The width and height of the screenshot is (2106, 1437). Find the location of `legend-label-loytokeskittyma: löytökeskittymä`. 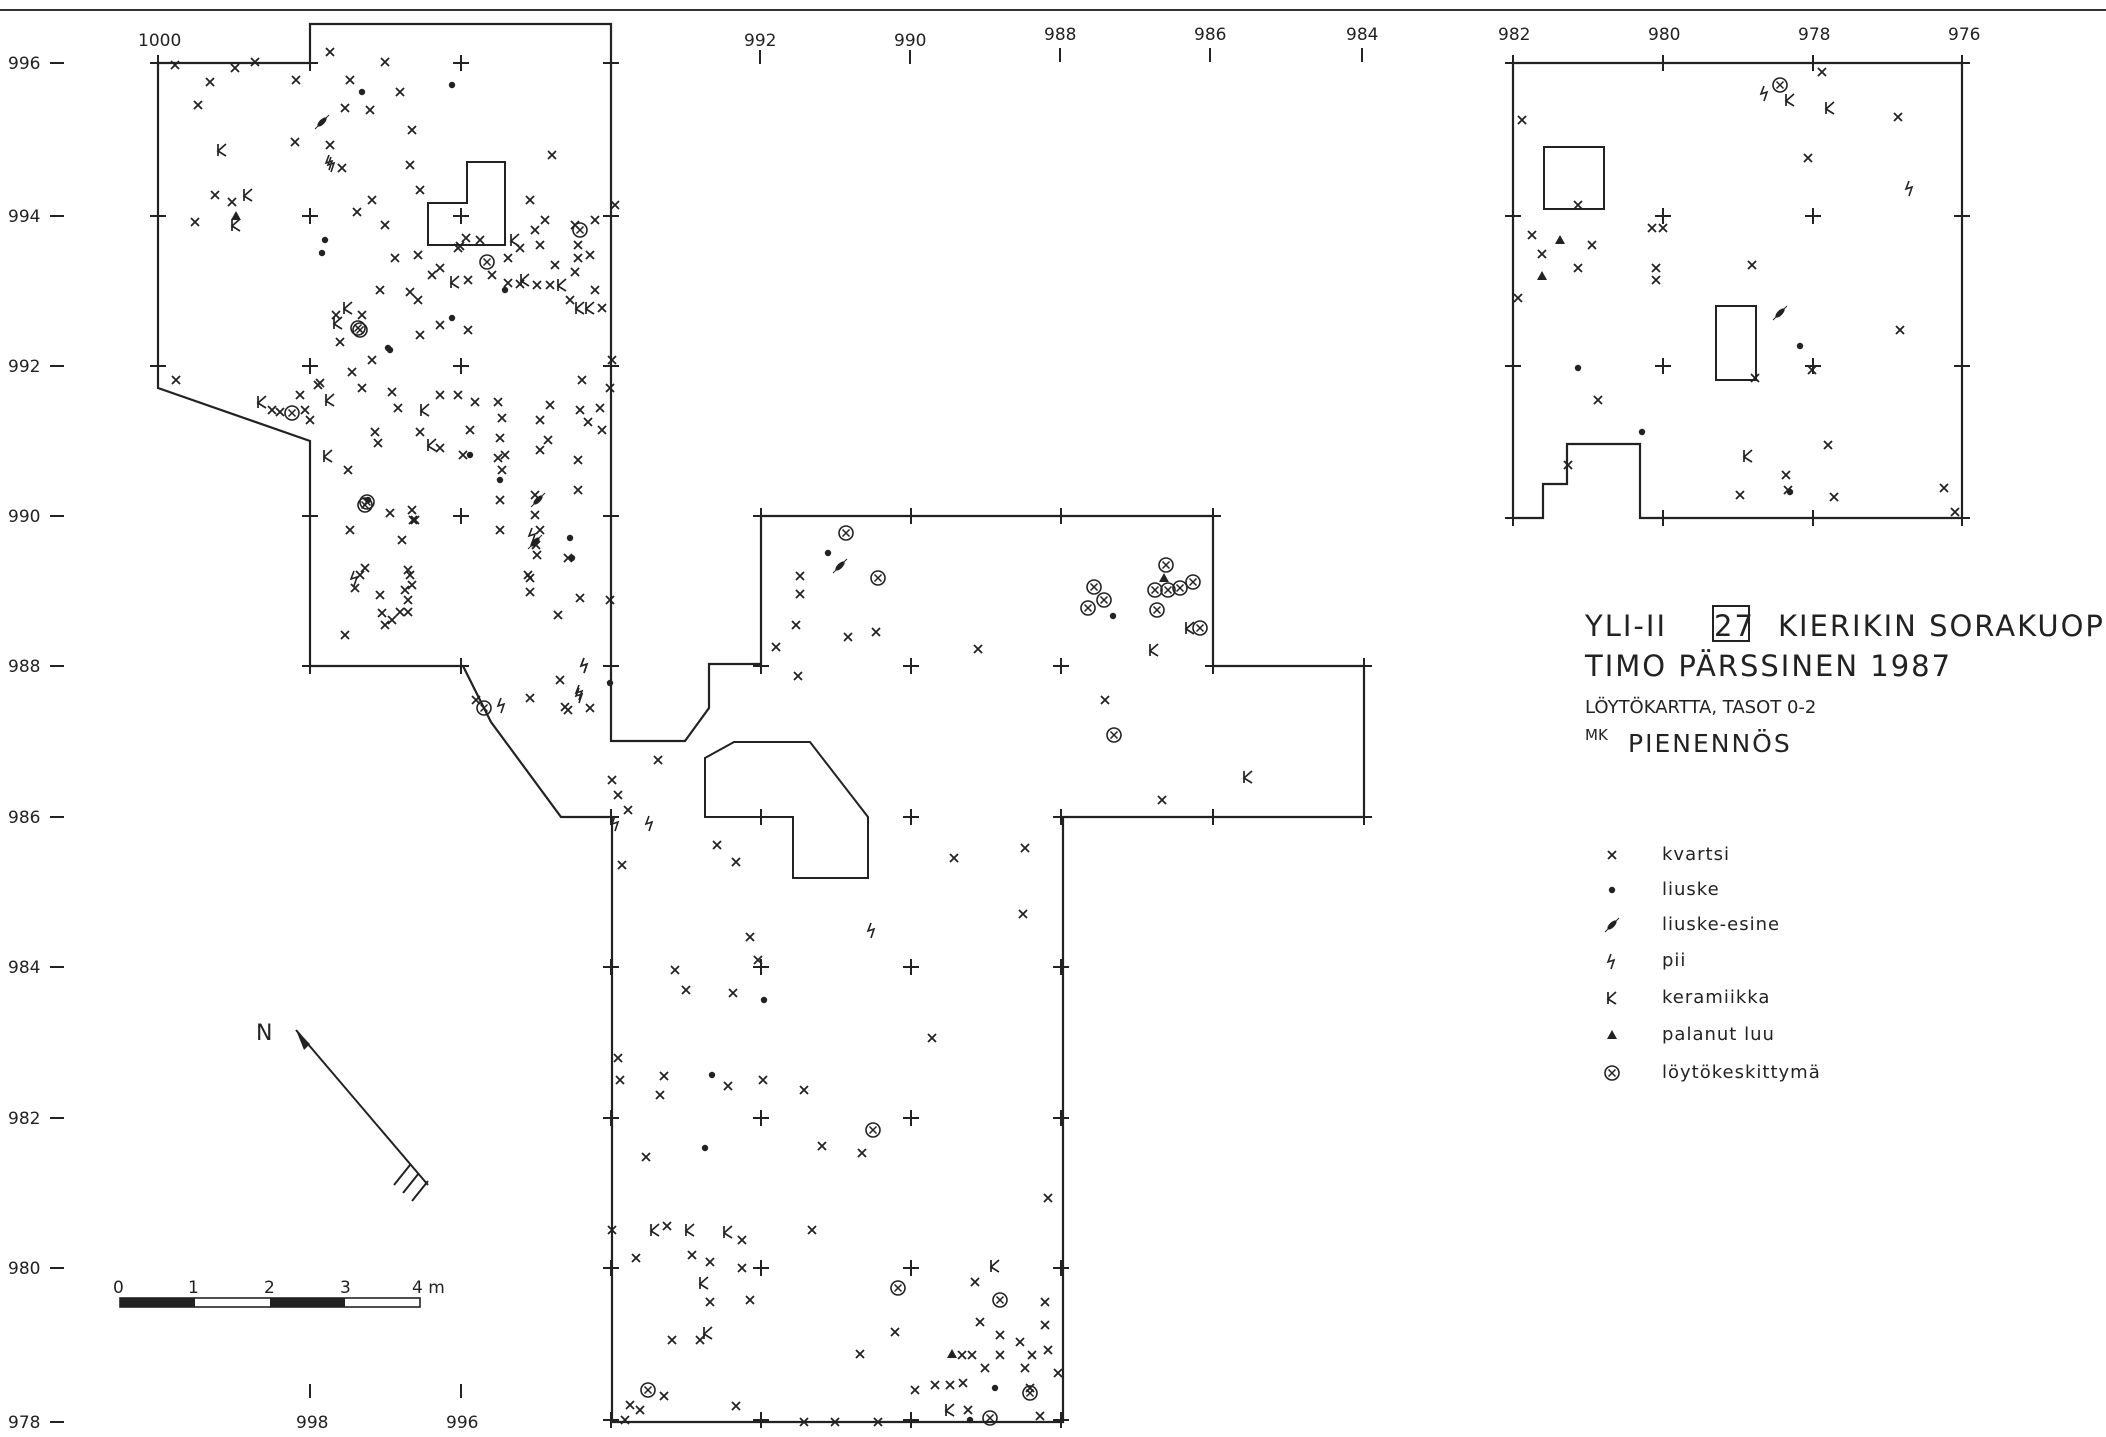

legend-label-loytokeskittyma: löytökeskittymä is located at coordinates (1741, 1072).